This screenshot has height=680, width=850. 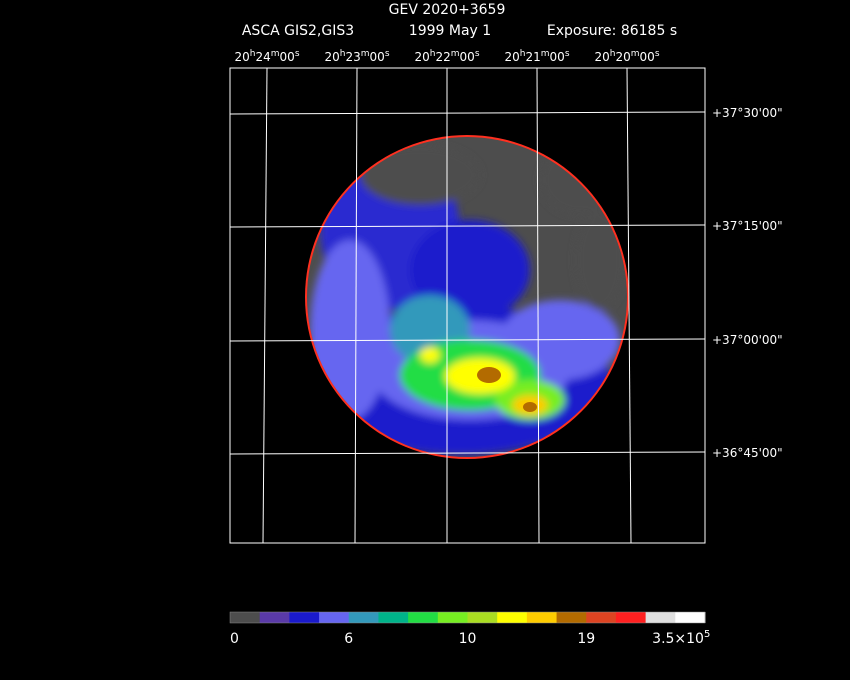 What do you see at coordinates (298, 31) in the screenshot?
I see `instrument: ASCA GIS2,GIS3` at bounding box center [298, 31].